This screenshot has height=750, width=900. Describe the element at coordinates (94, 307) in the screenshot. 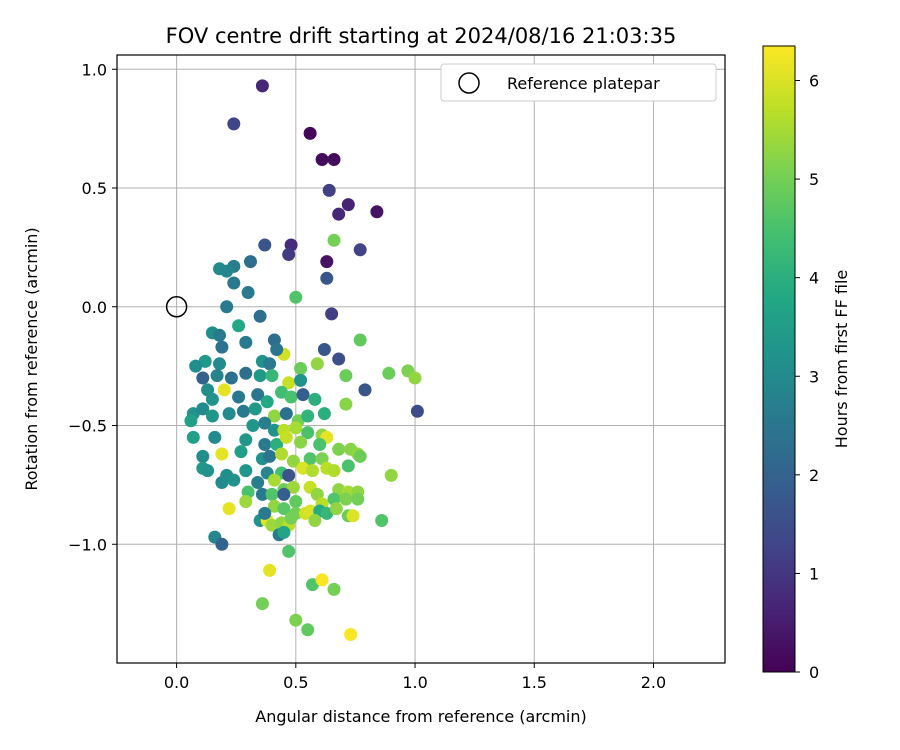

I see `y-tick-label: 0.0` at that location.